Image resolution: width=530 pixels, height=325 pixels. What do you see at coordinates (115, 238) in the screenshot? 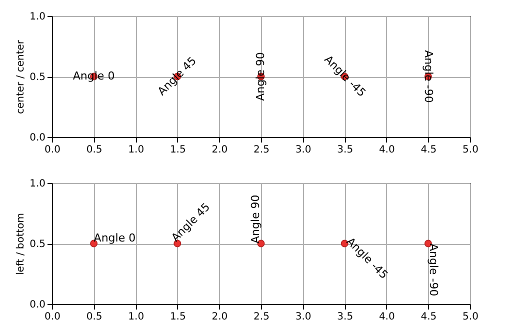
I see `annotation: Angle 0` at bounding box center [115, 238].